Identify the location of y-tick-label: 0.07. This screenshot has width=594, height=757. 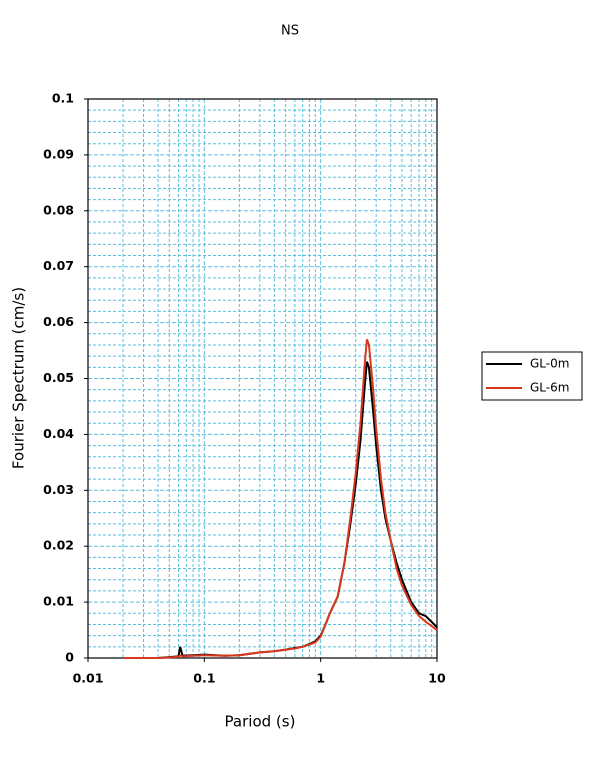
(58, 265).